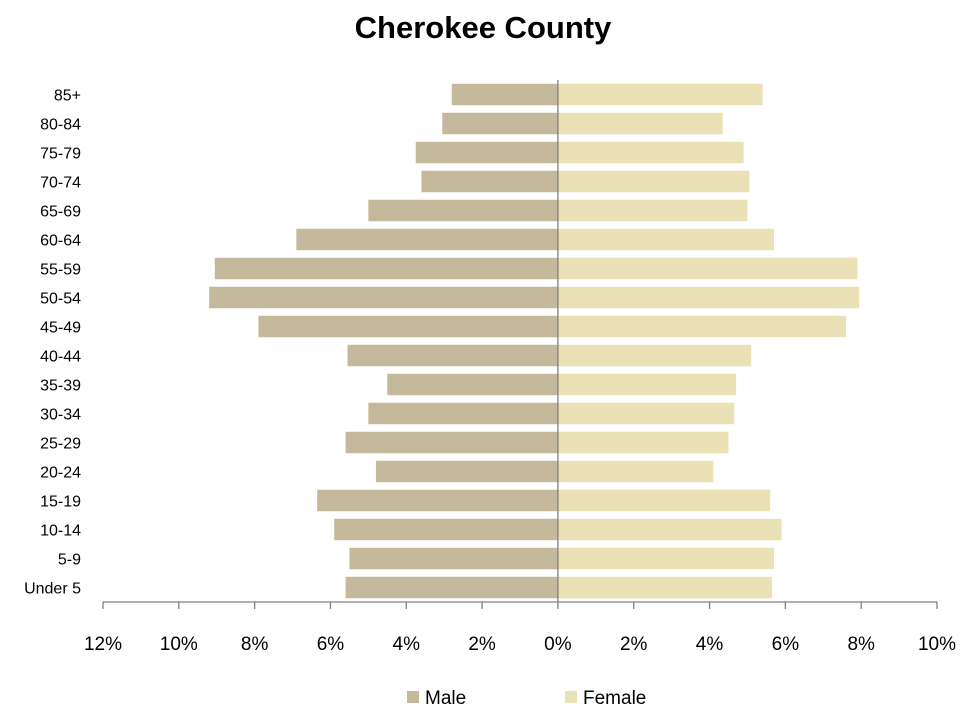 This screenshot has height=713, width=979. I want to click on category-label: 35-39, so click(60, 386).